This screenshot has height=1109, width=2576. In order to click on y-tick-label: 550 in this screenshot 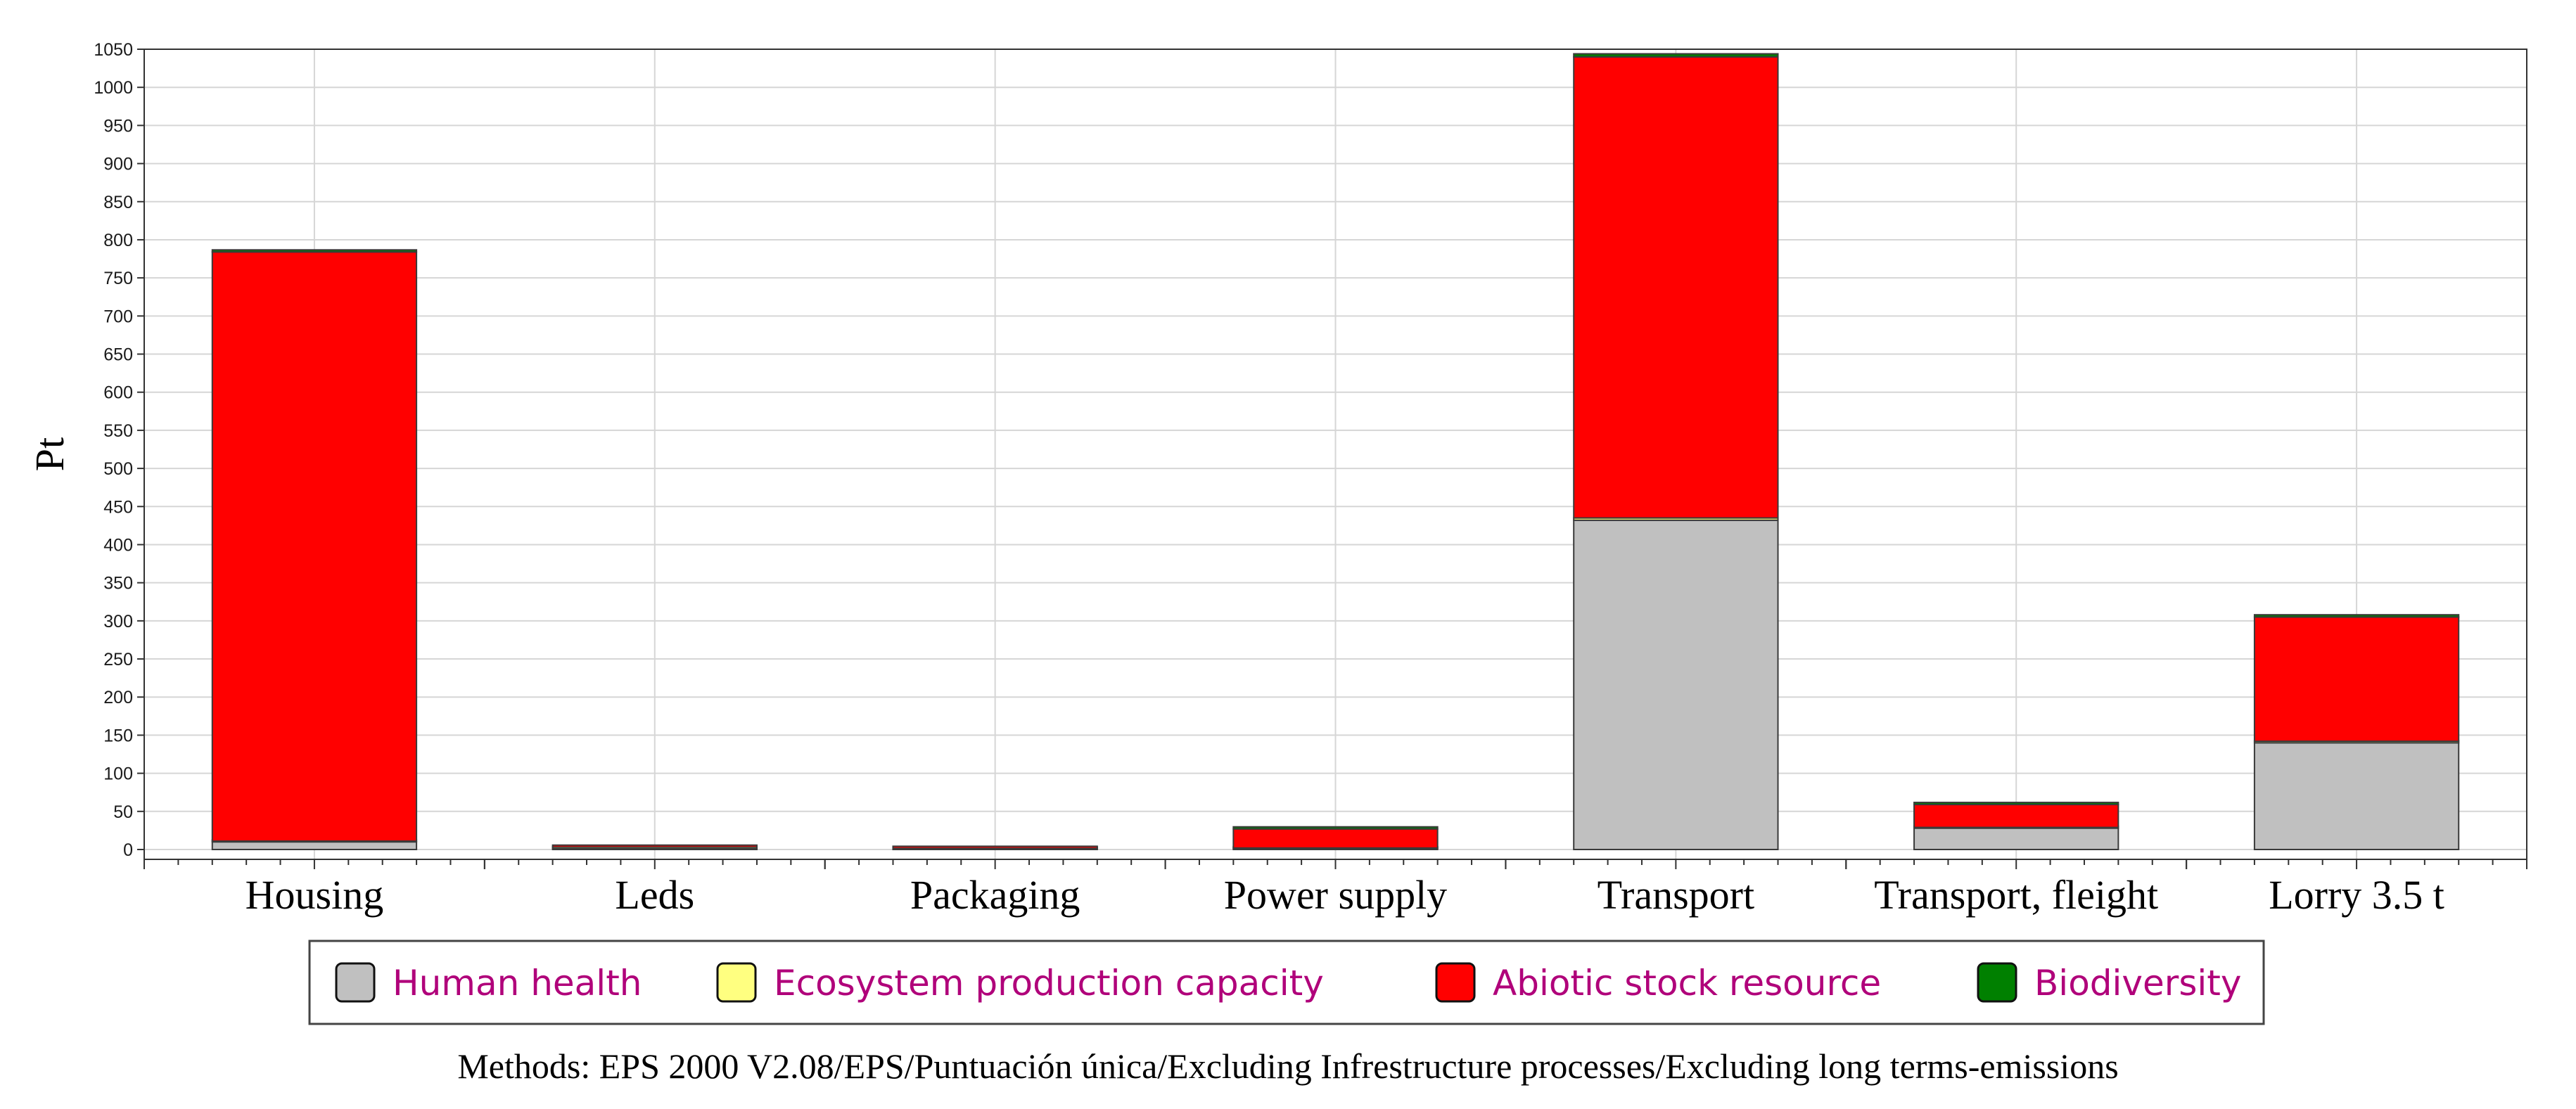, I will do `click(118, 431)`.